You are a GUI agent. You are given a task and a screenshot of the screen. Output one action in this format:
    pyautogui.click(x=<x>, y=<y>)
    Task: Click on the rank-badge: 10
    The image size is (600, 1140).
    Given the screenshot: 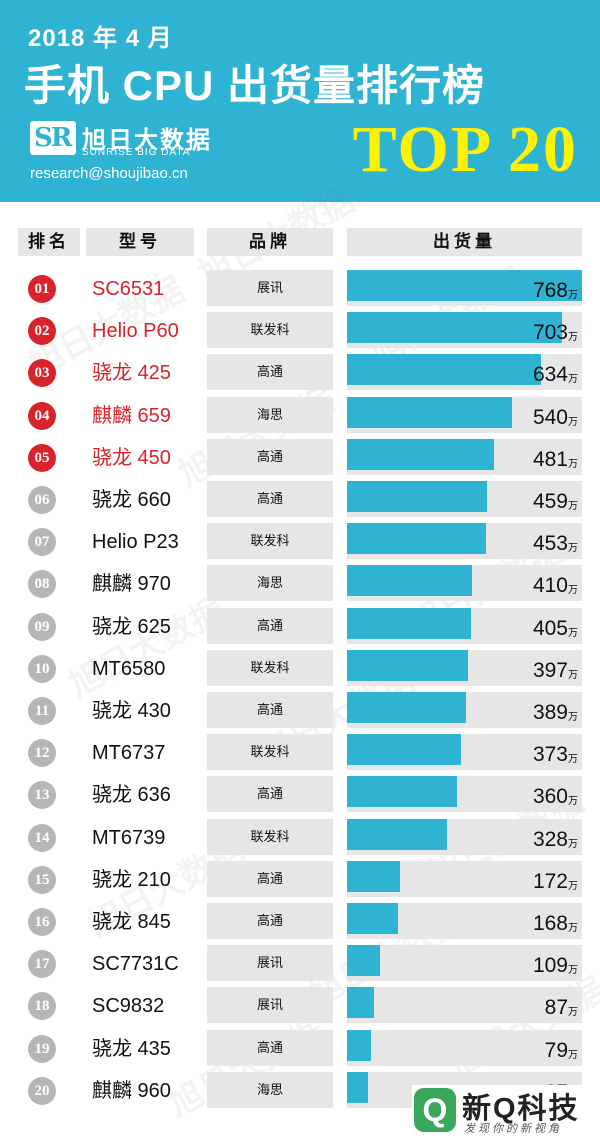 What is the action you would take?
    pyautogui.click(x=42, y=668)
    